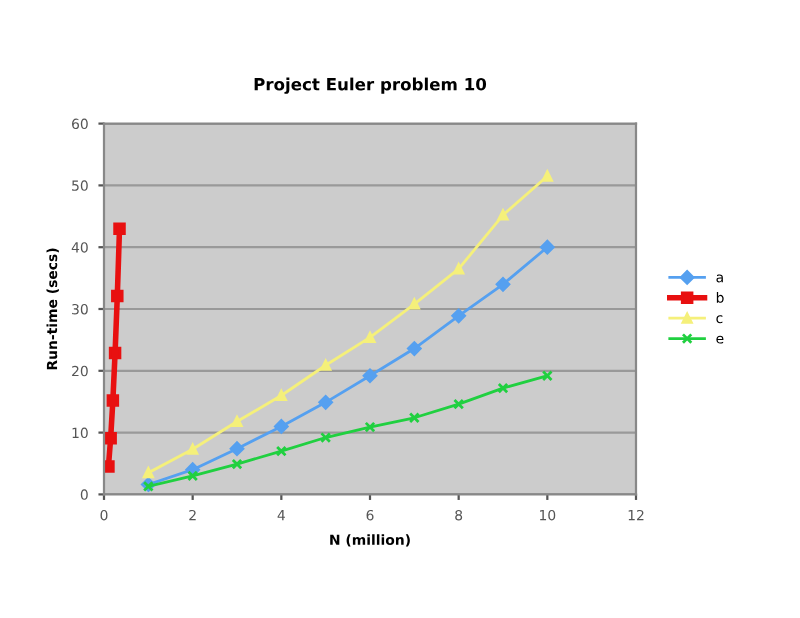 This screenshot has height=618, width=800. Describe the element at coordinates (370, 85) in the screenshot. I see `chart-title: Project Euler problem 10` at that location.